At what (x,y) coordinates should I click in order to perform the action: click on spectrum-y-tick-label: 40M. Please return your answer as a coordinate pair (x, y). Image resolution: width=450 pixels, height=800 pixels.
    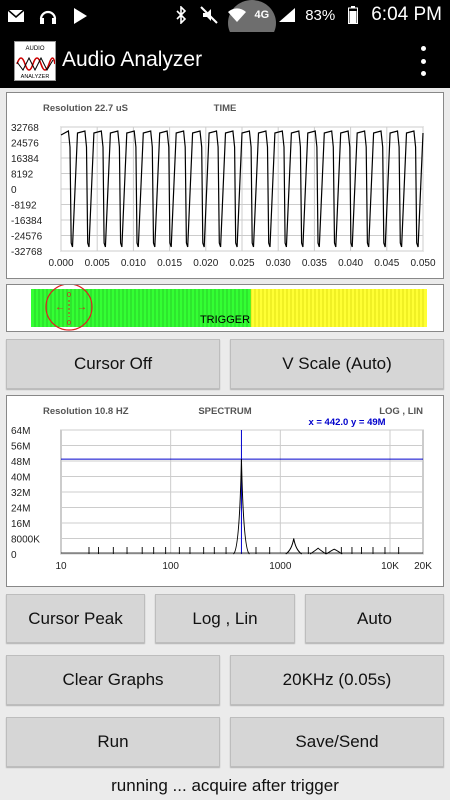
    Looking at the image, I should click on (20, 478).